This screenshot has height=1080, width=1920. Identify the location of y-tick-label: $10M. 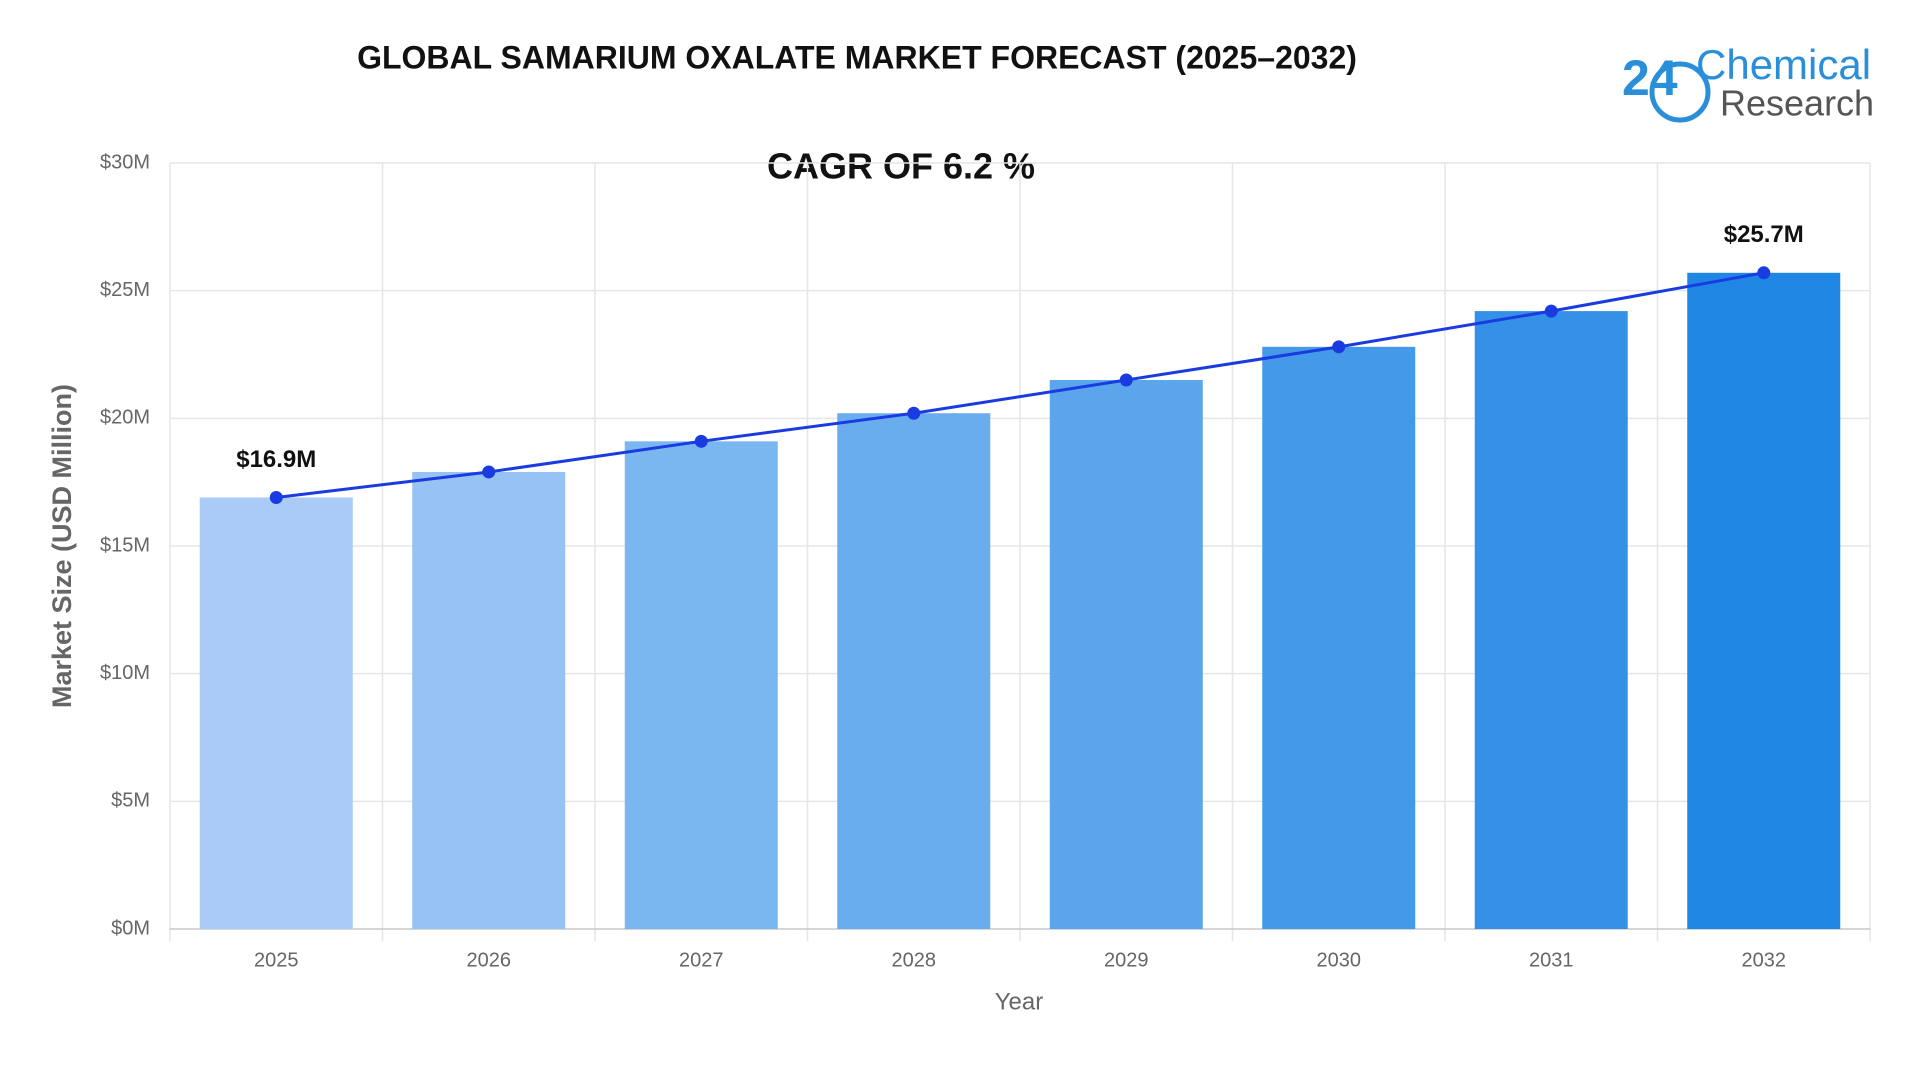
(125, 673).